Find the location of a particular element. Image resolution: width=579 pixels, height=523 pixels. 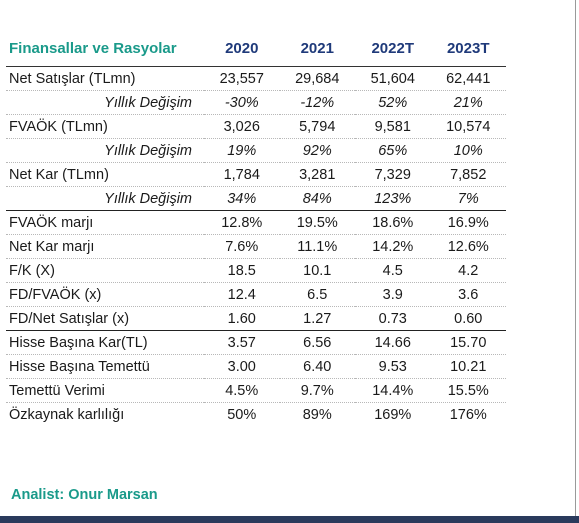

table-cell: 1,784 is located at coordinates (242, 174).